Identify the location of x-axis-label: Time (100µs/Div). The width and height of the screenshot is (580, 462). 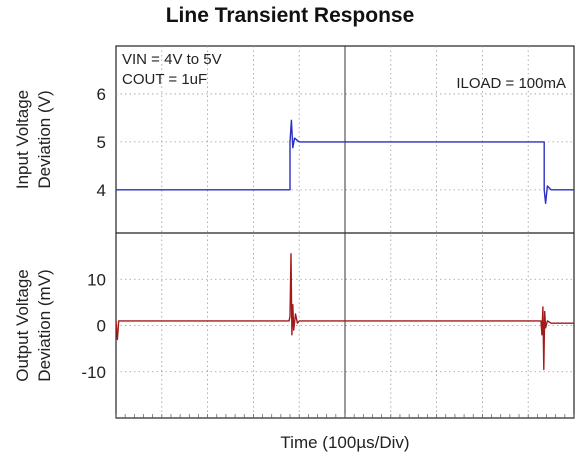
(344, 442).